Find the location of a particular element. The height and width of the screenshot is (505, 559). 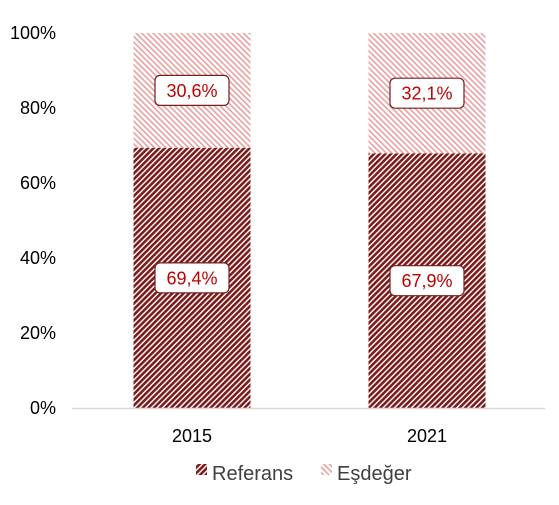

data-label-text: 30,6% is located at coordinates (191, 91).